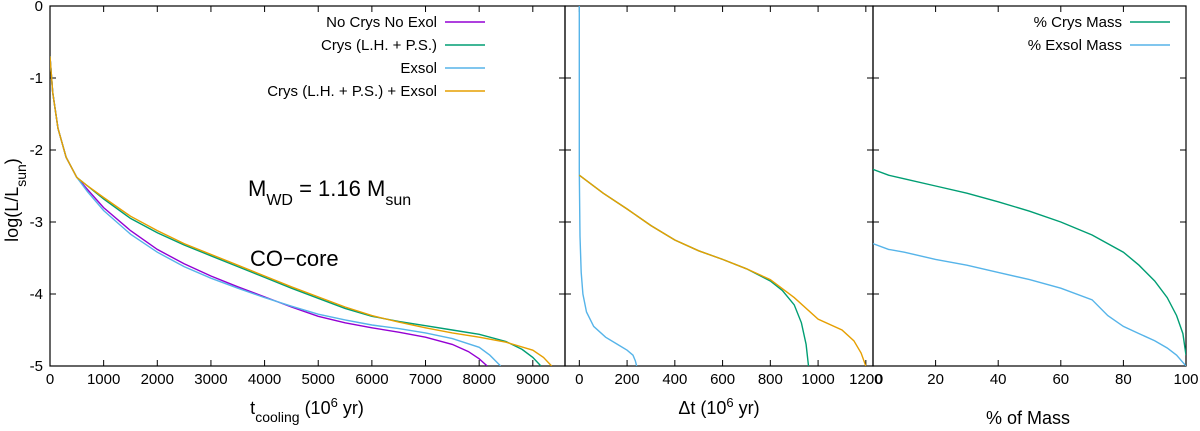 The image size is (1200, 431). What do you see at coordinates (1075, 45) in the screenshot?
I see `legend-label: % Exsol Mass` at bounding box center [1075, 45].